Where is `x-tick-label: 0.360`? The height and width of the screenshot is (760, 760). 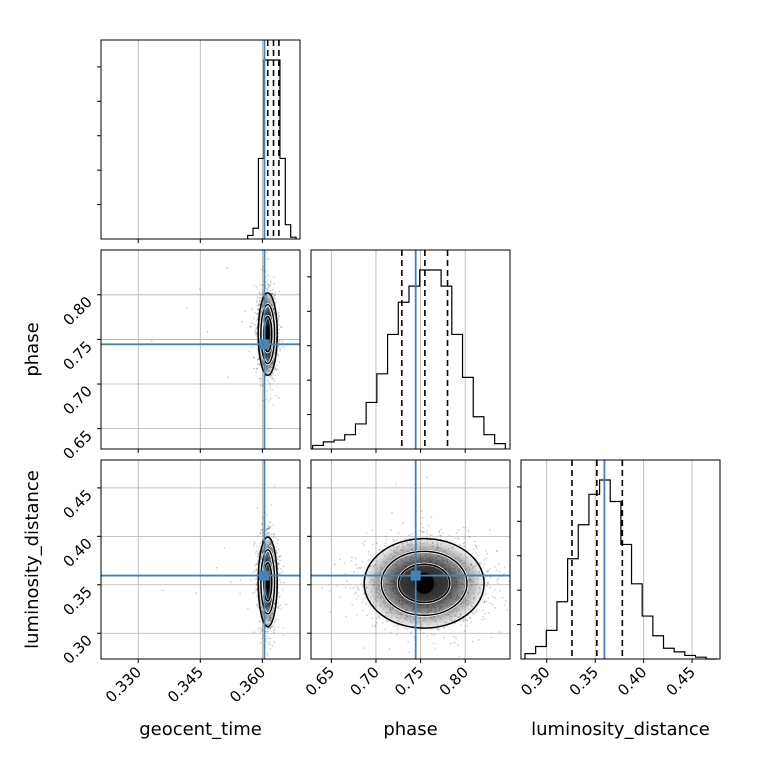
x-tick-label: 0.360 is located at coordinates (247, 684).